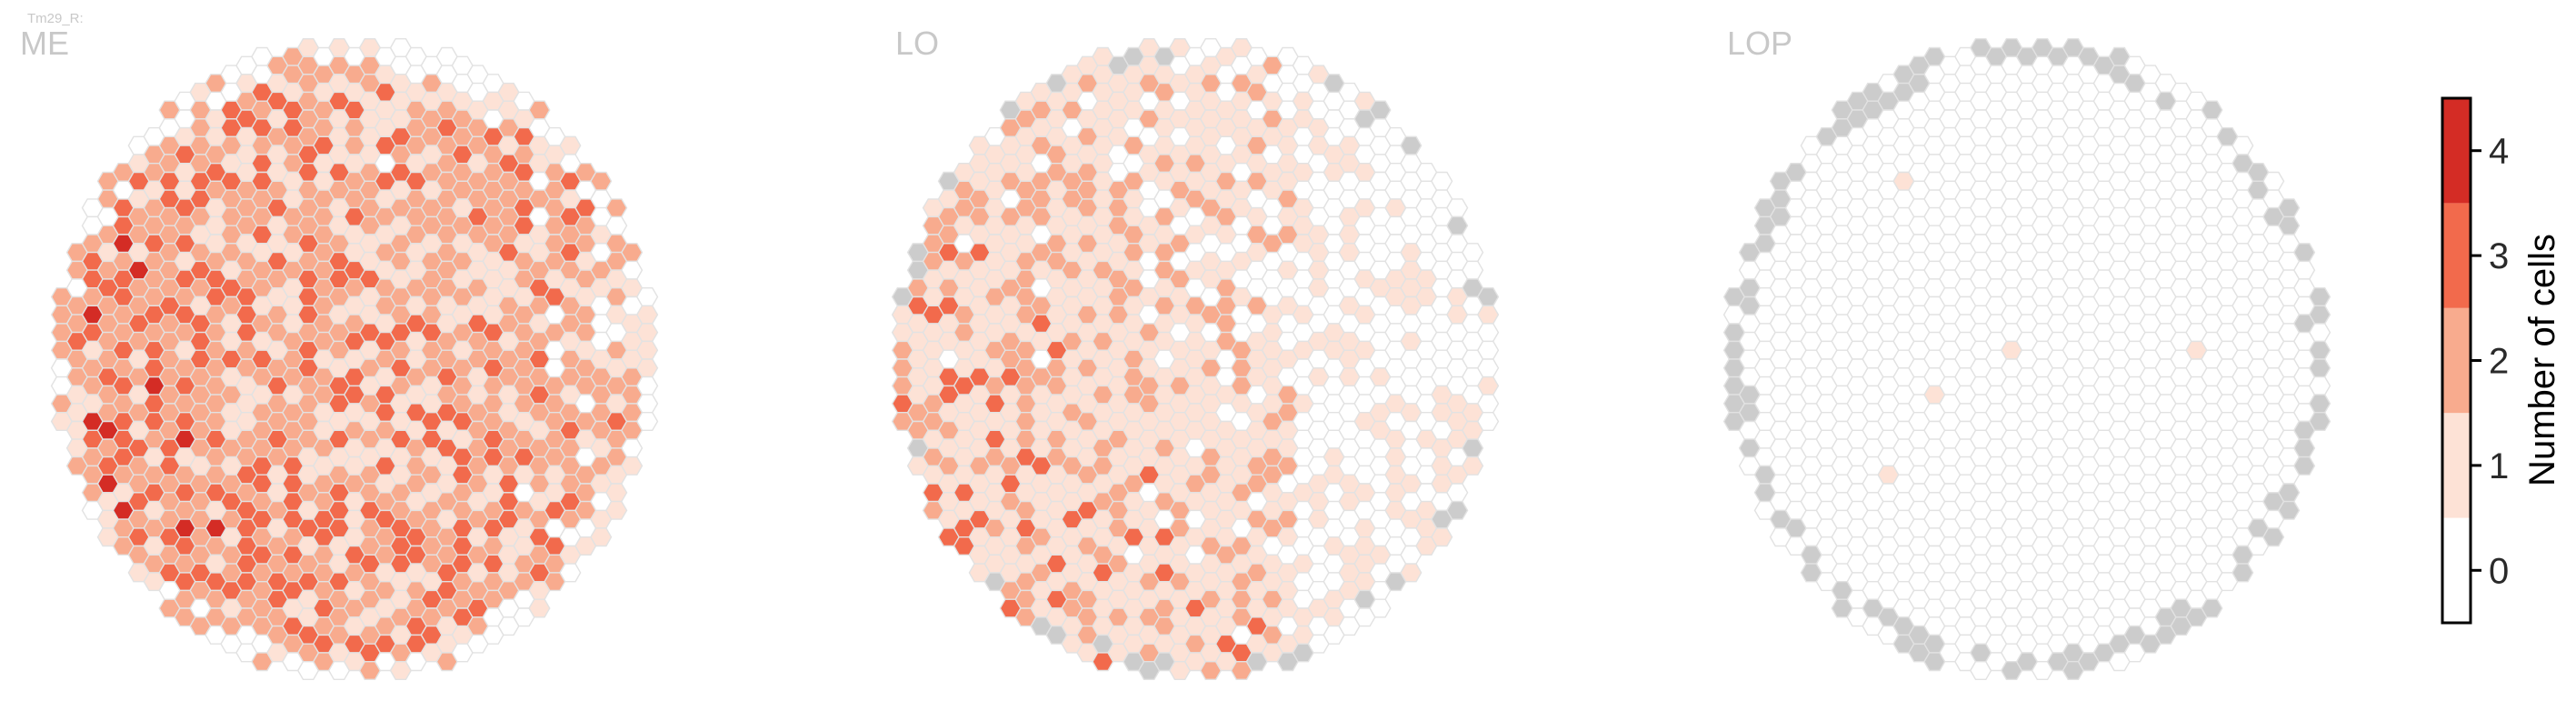 This screenshot has height=721, width=2576. Describe the element at coordinates (2499, 571) in the screenshot. I see `colorbar-tick-label: 0` at that location.